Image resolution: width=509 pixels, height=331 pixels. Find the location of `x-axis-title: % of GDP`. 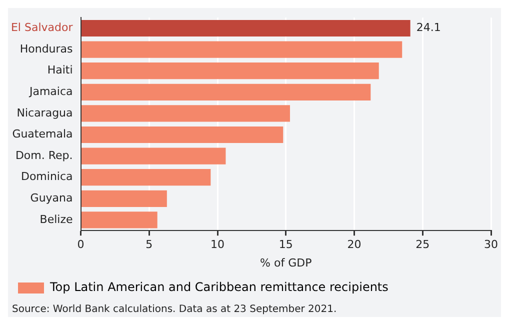

x-axis-title: % of GDP is located at coordinates (286, 263).